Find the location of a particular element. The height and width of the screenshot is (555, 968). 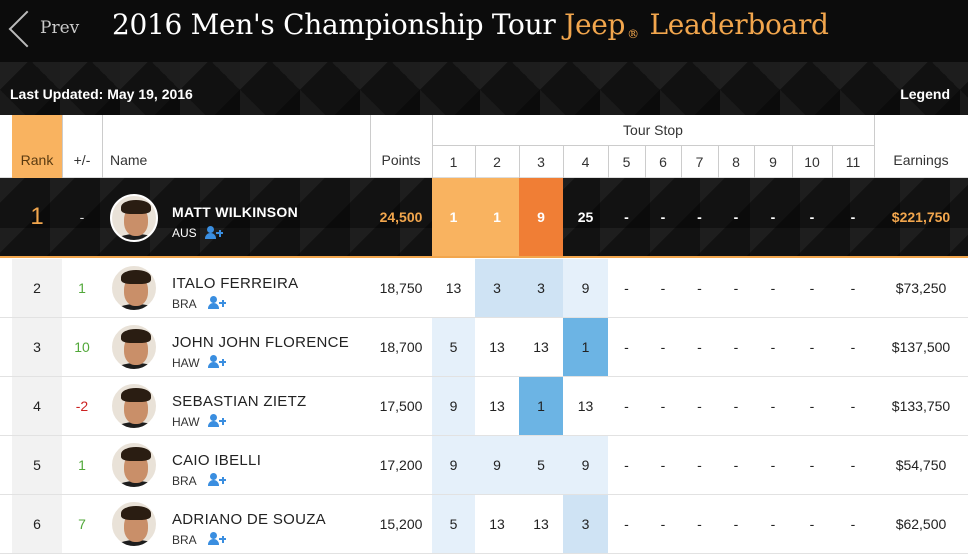

change-value: 10 is located at coordinates (82, 347).